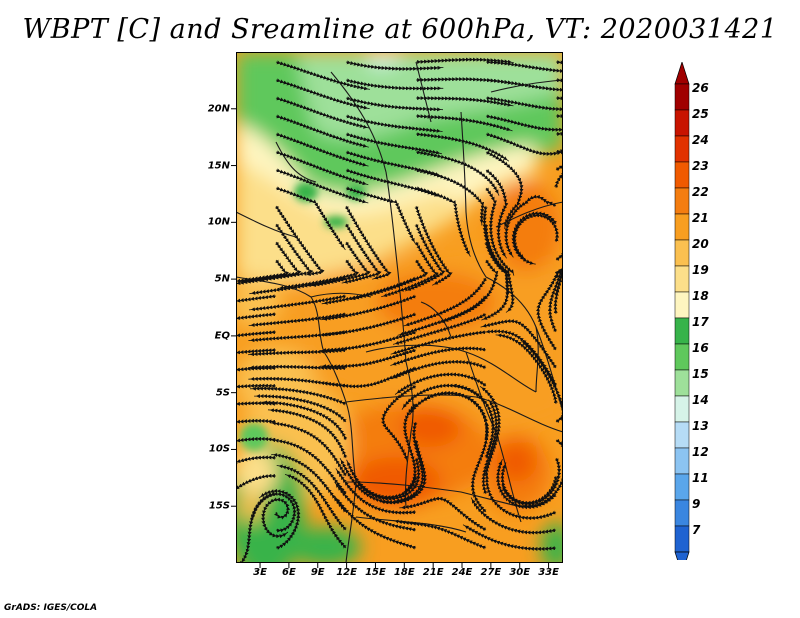 This screenshot has height=618, width=800. I want to click on colorbar, so click(682, 318).